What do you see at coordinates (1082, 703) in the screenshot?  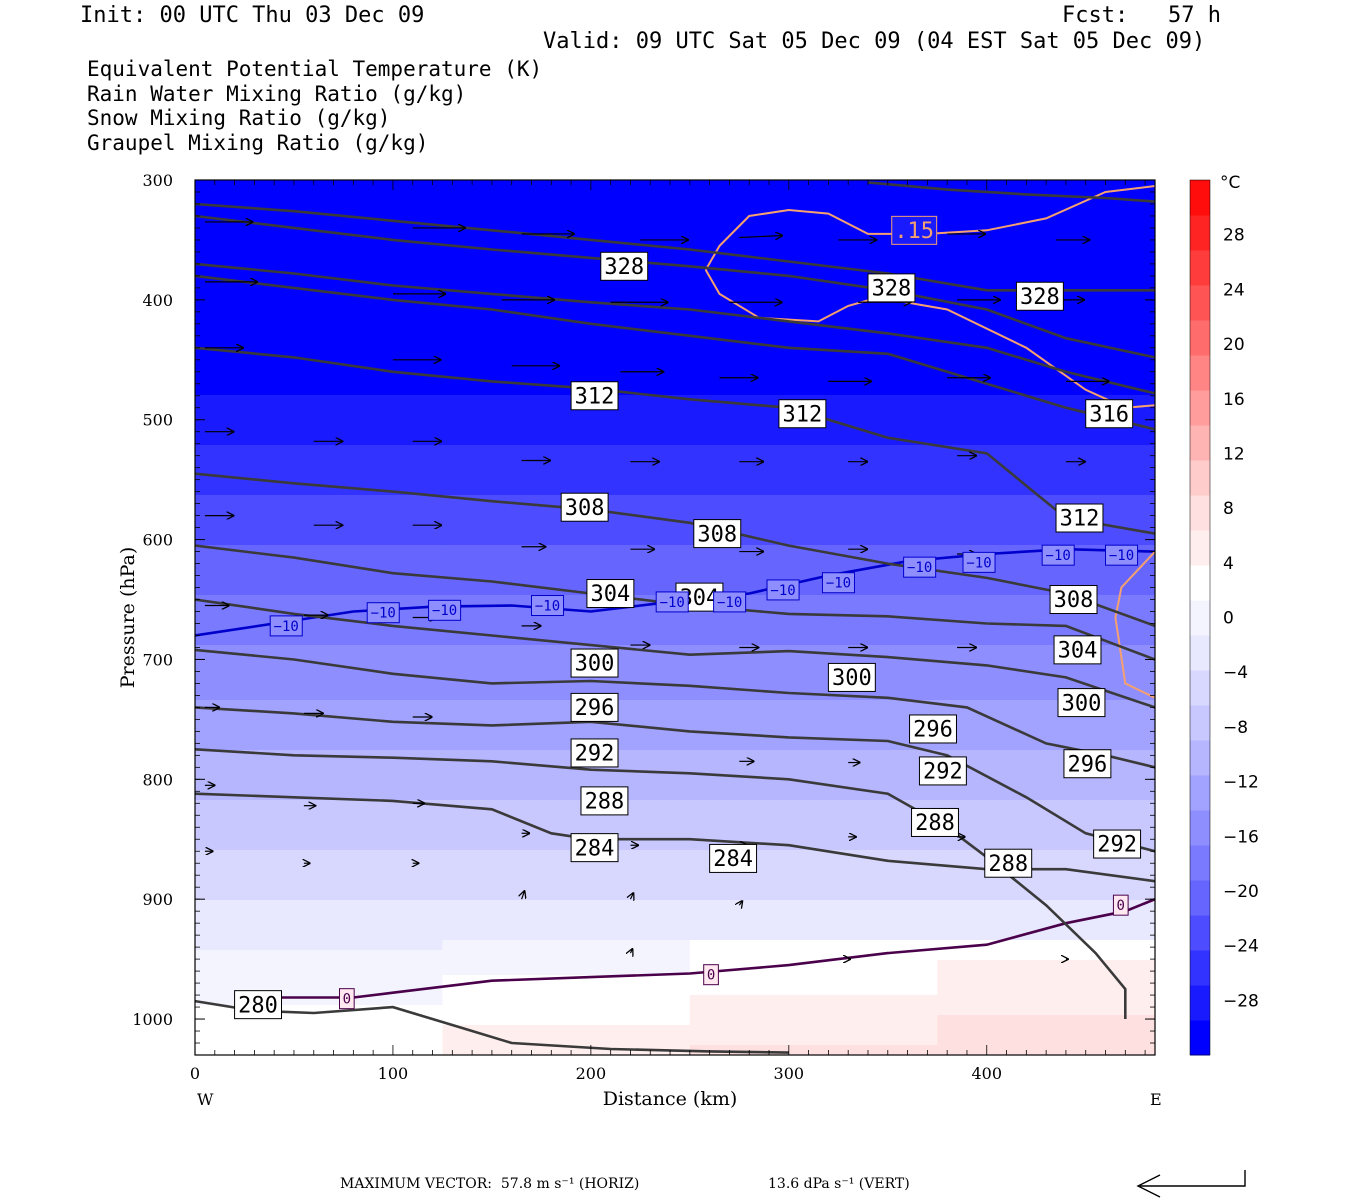 I see `theta-e-label: 300` at bounding box center [1082, 703].